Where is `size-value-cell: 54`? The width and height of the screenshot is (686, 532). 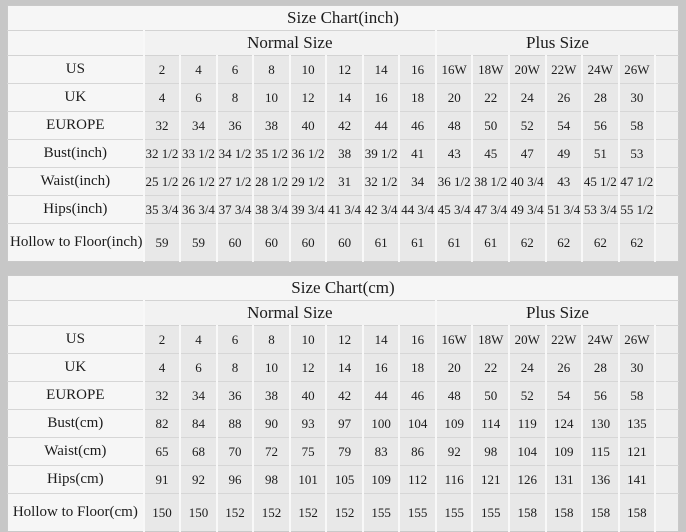 size-value-cell: 54 is located at coordinates (563, 395).